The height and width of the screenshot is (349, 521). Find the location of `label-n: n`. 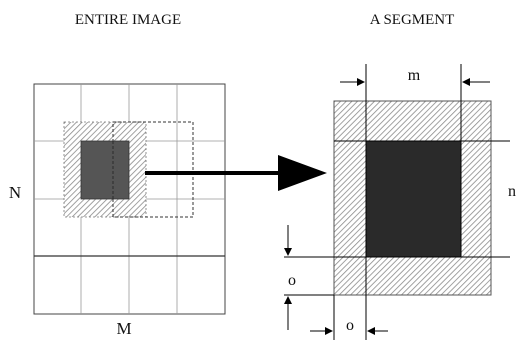

label-n: n is located at coordinates (512, 191).